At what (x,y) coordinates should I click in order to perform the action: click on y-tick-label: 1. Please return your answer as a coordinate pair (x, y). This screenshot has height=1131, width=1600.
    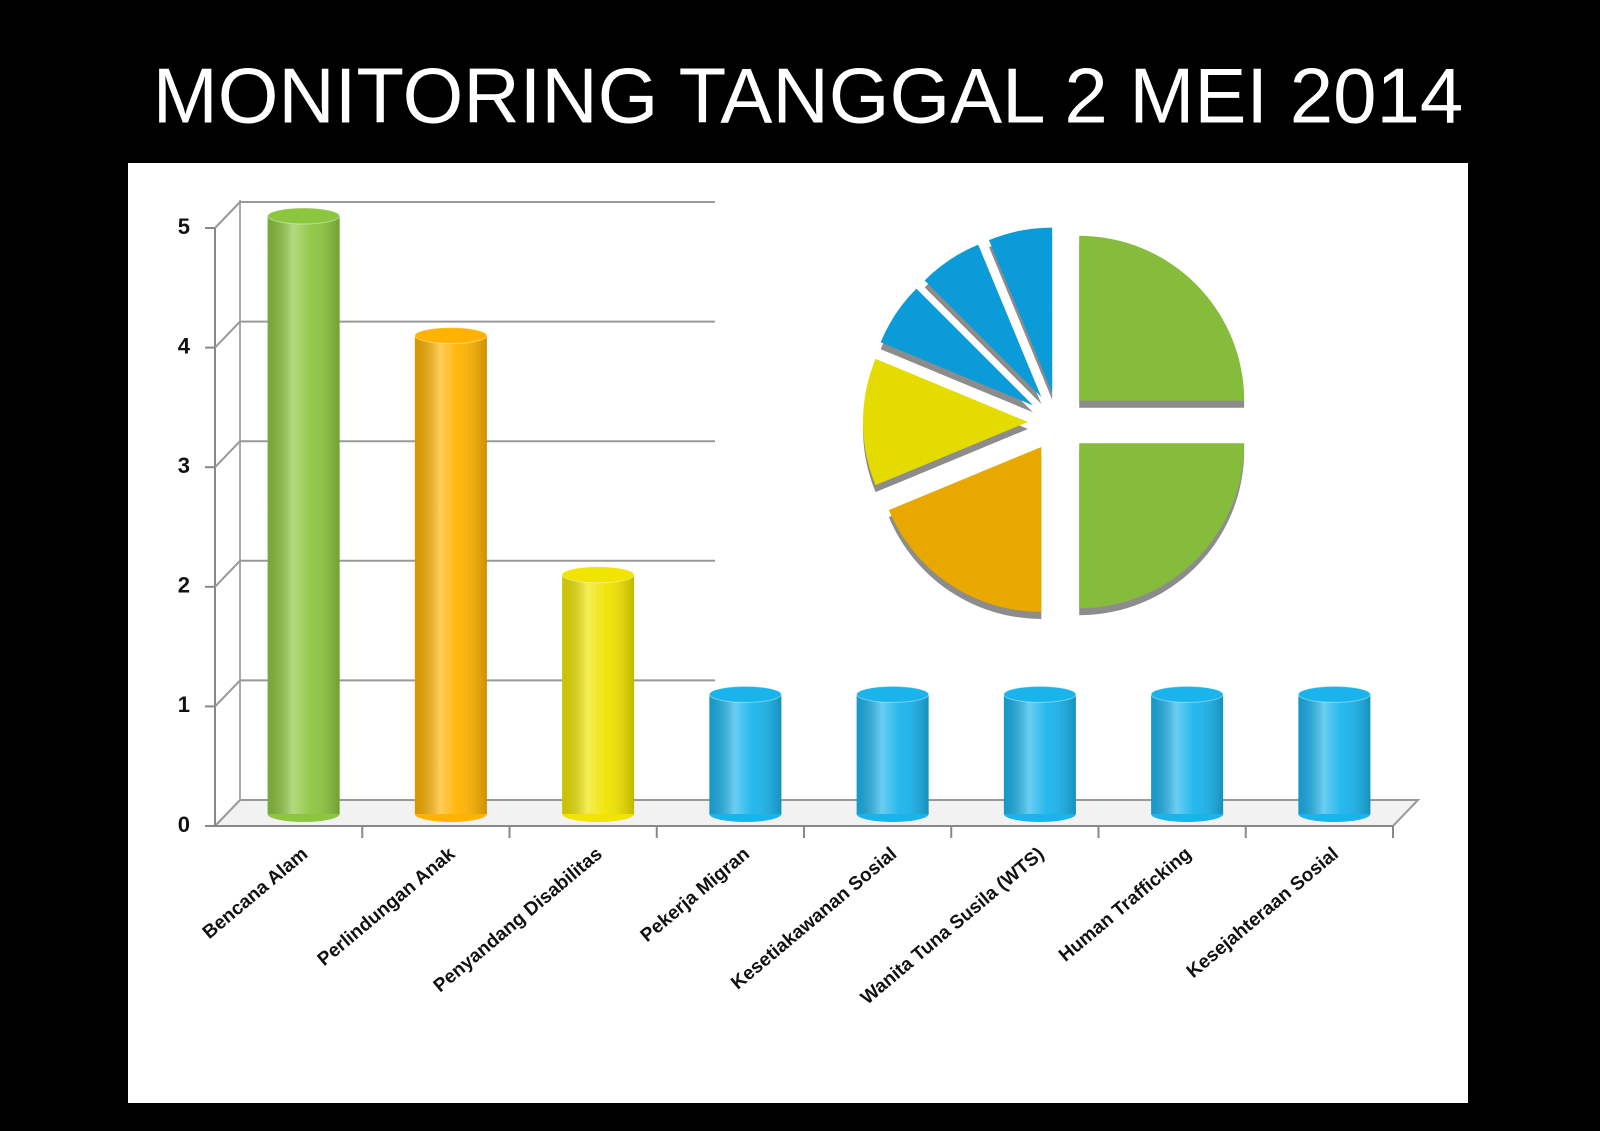
    Looking at the image, I should click on (184, 704).